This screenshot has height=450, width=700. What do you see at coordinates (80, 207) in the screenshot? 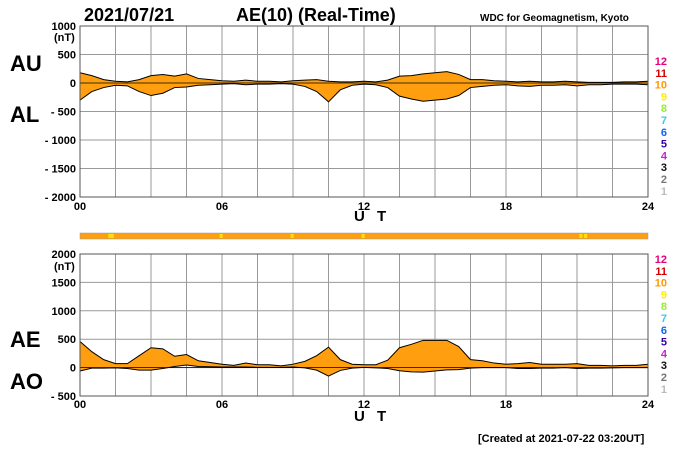
I see `p1-xtick-label: 00` at bounding box center [80, 207].